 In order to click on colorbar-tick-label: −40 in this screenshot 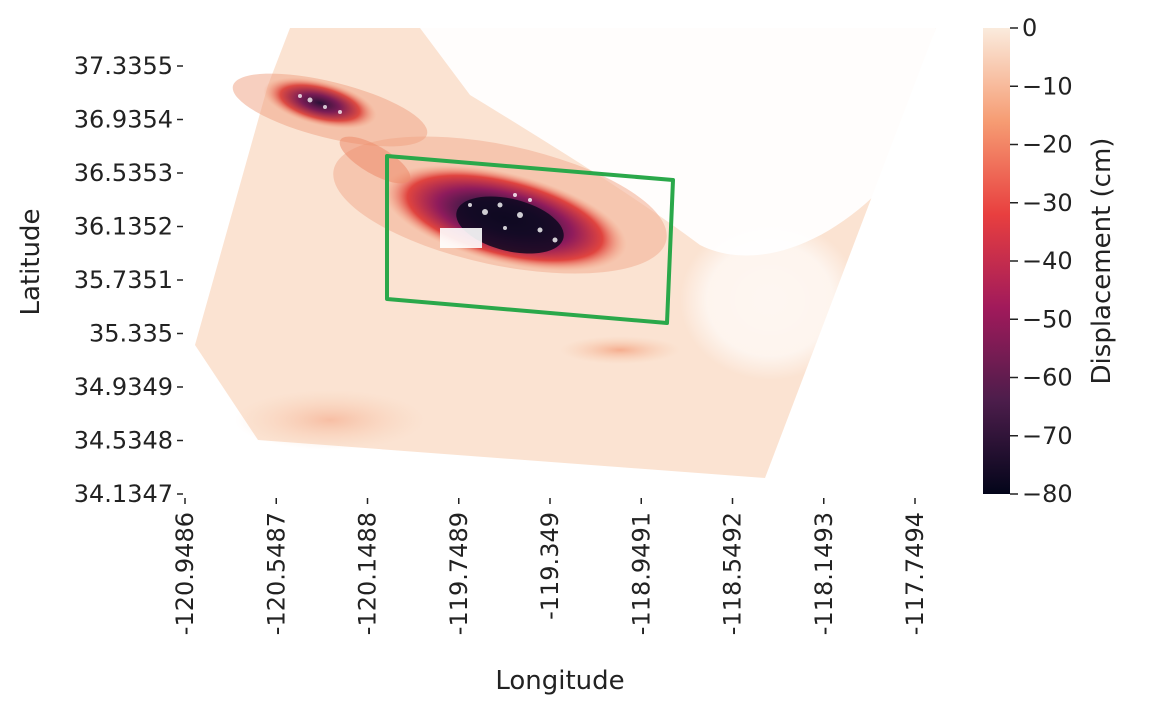, I will do `click(1047, 261)`.